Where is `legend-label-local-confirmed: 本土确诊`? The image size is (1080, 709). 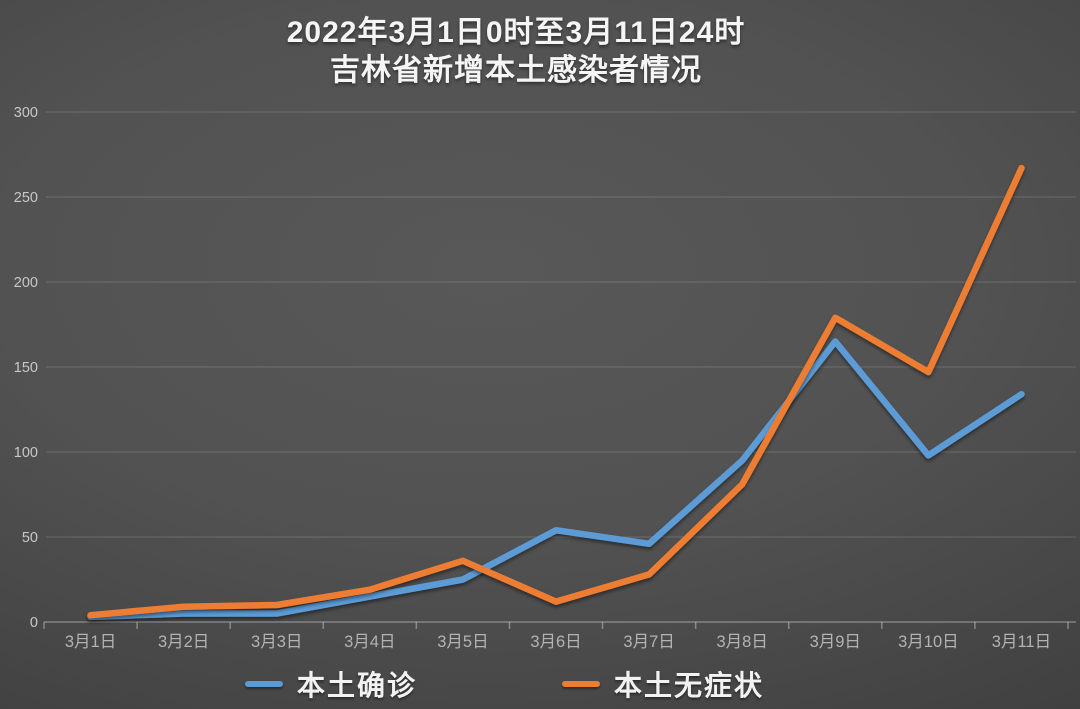
legend-label-local-confirmed: 本土确诊 is located at coordinates (357, 685).